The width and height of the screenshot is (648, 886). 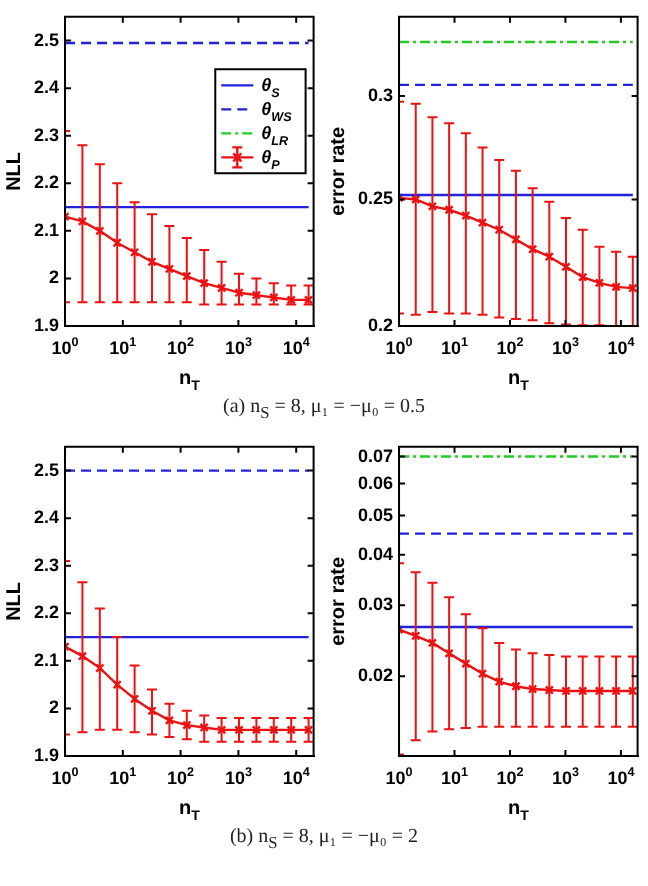 What do you see at coordinates (375, 604) in the screenshot?
I see `y-tick-label: 0.03` at bounding box center [375, 604].